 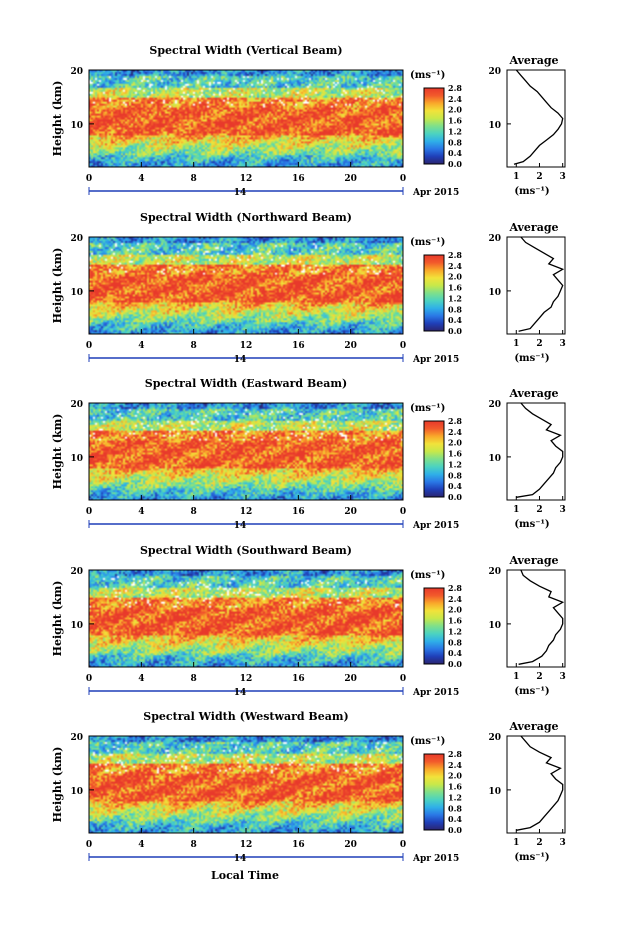 What do you see at coordinates (455, 776) in the screenshot?
I see `colorbar-tick-label: 2.0` at bounding box center [455, 776].